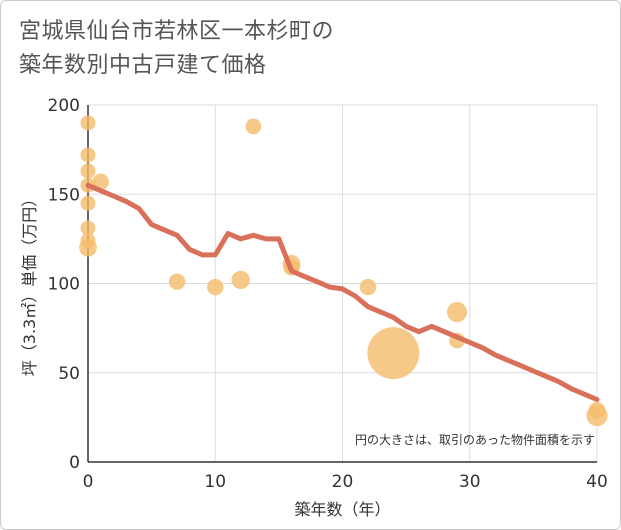  Describe the element at coordinates (176, 49) in the screenshot. I see `chart-title: 宮城県仙台市若林区一本杉町の 築年数別中古戸建て価格` at that location.